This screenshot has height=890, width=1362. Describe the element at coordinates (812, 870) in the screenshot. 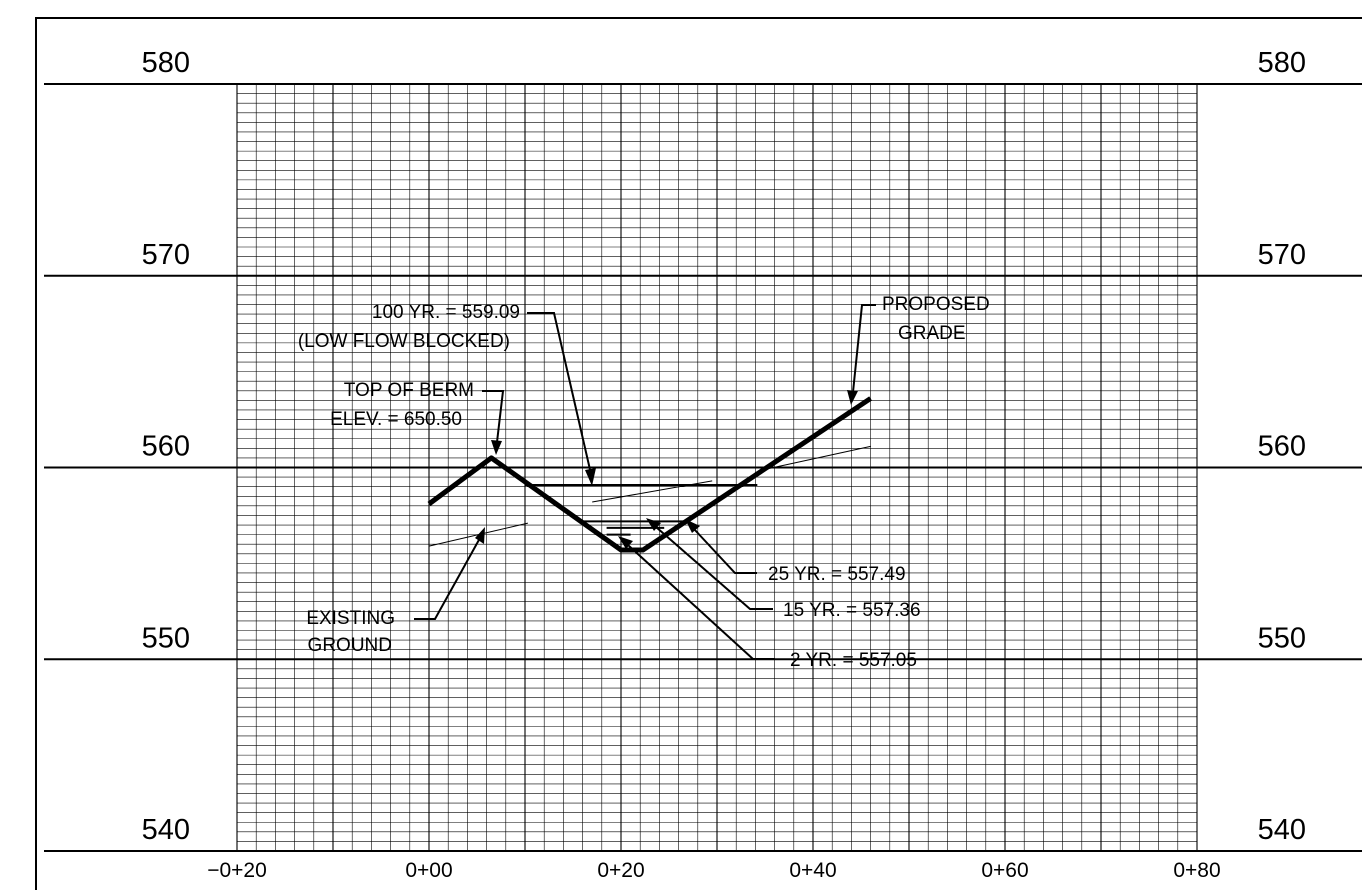

I see `station-label: 0+40` at that location.